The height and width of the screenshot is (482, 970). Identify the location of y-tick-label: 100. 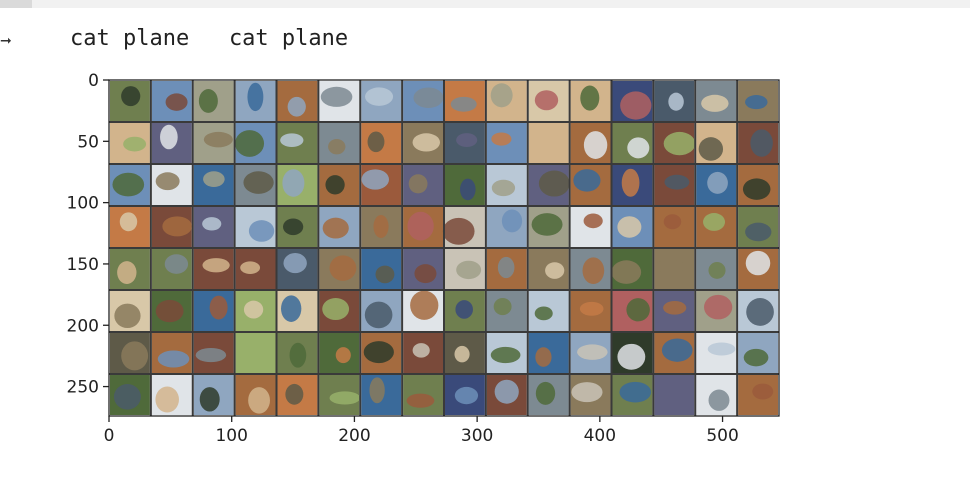
(83, 204).